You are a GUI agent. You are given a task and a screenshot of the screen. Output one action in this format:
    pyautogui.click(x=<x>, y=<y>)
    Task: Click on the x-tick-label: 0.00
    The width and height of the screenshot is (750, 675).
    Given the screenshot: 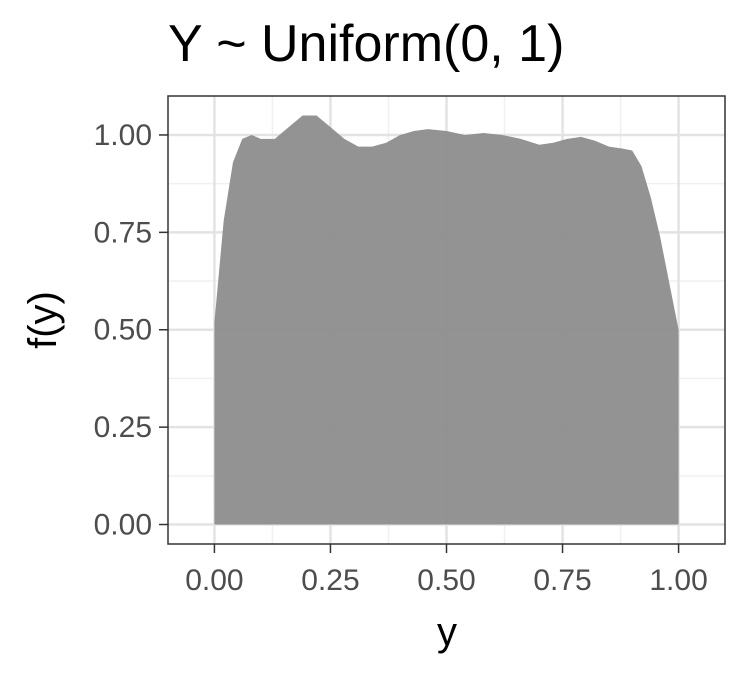 What is the action you would take?
    pyautogui.click(x=214, y=580)
    